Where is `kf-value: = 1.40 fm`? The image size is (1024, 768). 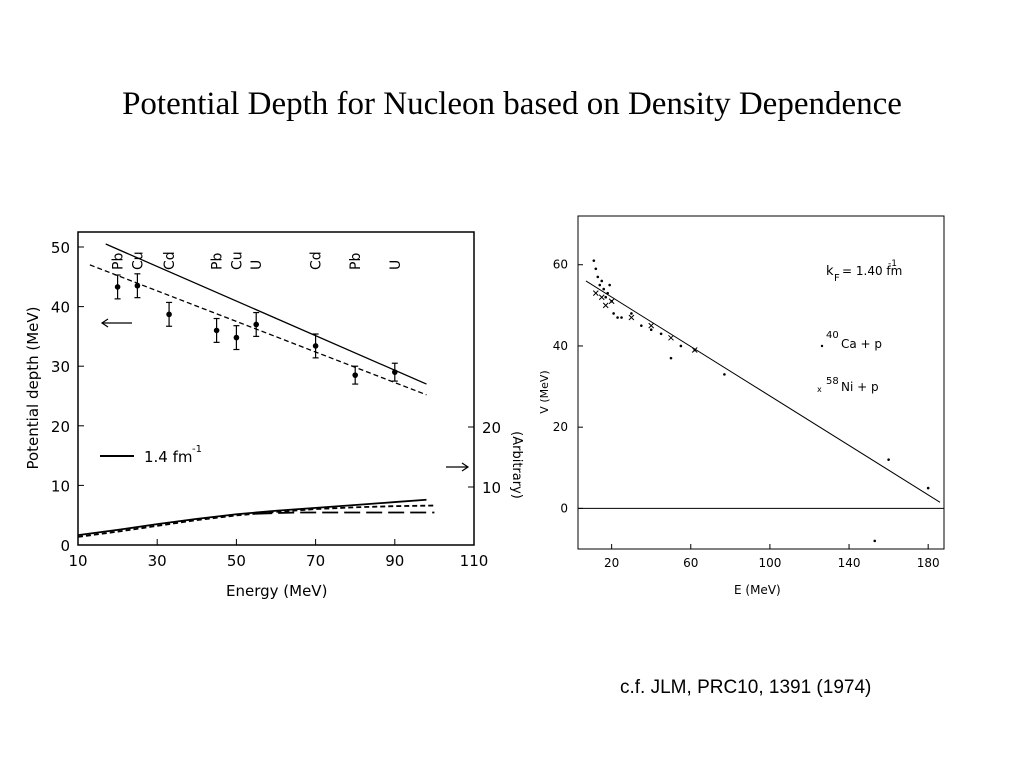
kf-value: = 1.40 fm is located at coordinates (872, 271).